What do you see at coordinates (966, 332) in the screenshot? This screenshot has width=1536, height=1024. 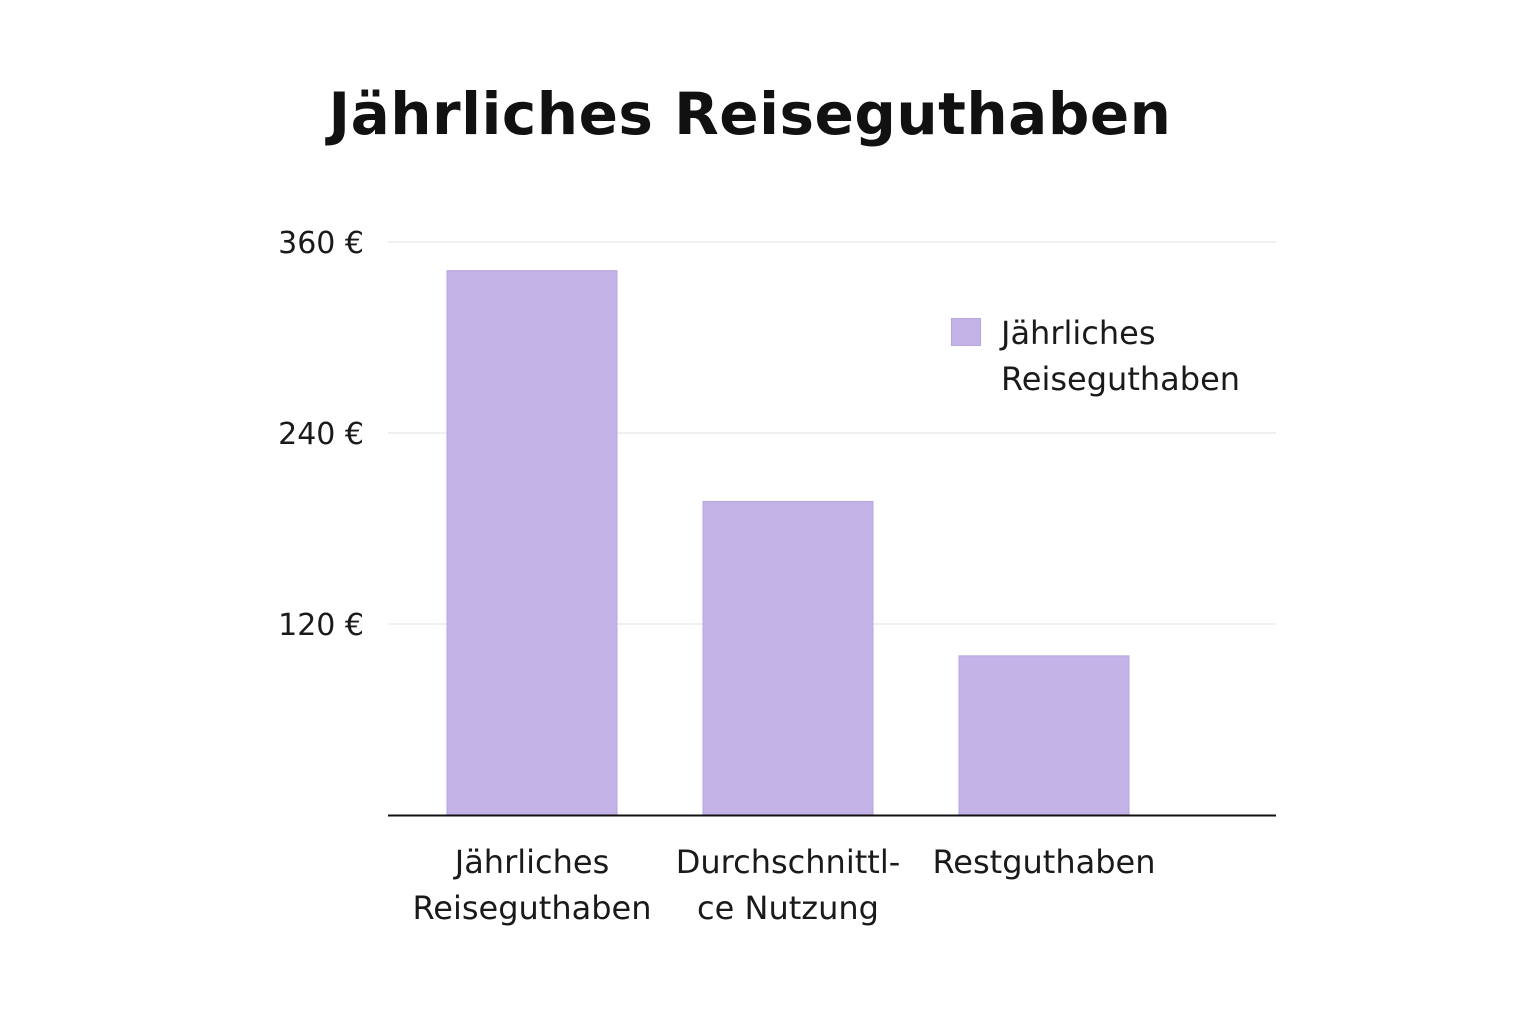 I see `legend-swatch` at bounding box center [966, 332].